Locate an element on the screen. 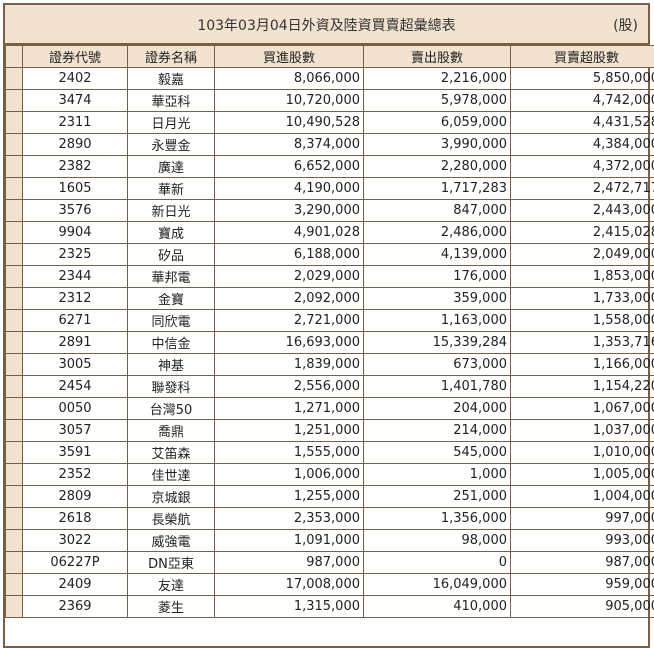 Image resolution: width=654 pixels, height=648 pixels. cell-name: 菱生 is located at coordinates (171, 607).